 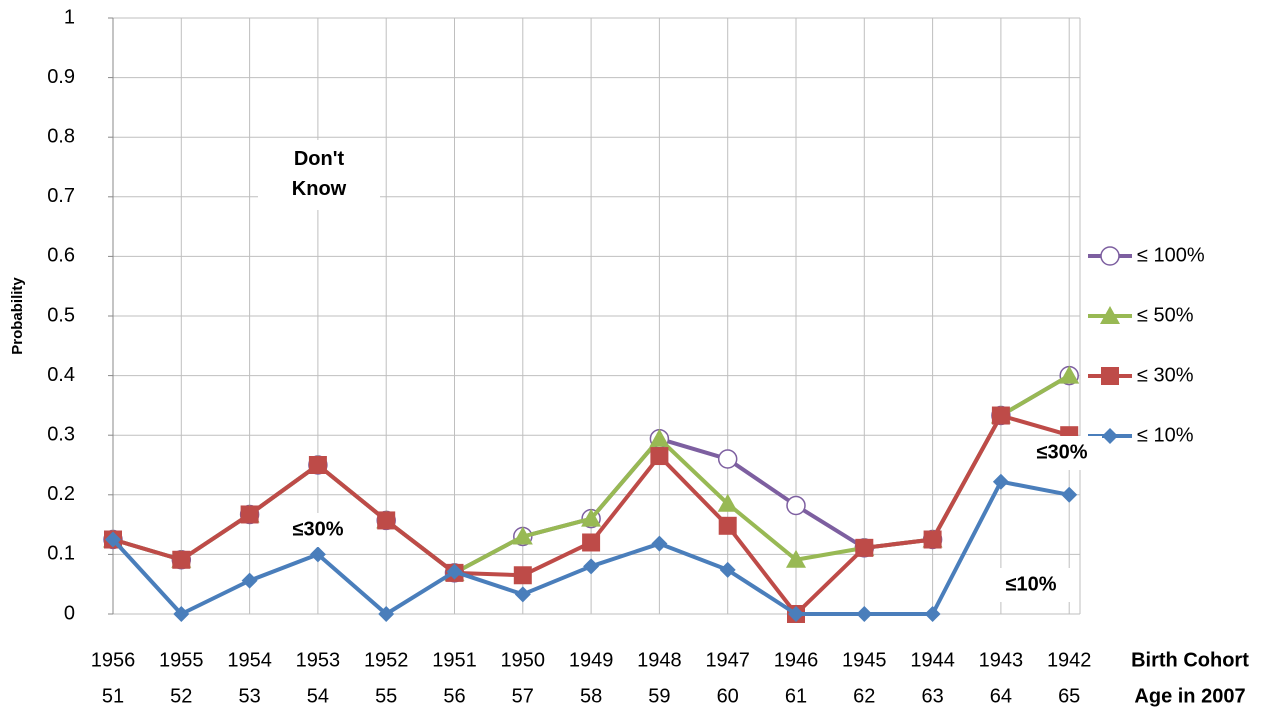 What do you see at coordinates (61, 315) in the screenshot?
I see `y-tick-label: 0.5` at bounding box center [61, 315].